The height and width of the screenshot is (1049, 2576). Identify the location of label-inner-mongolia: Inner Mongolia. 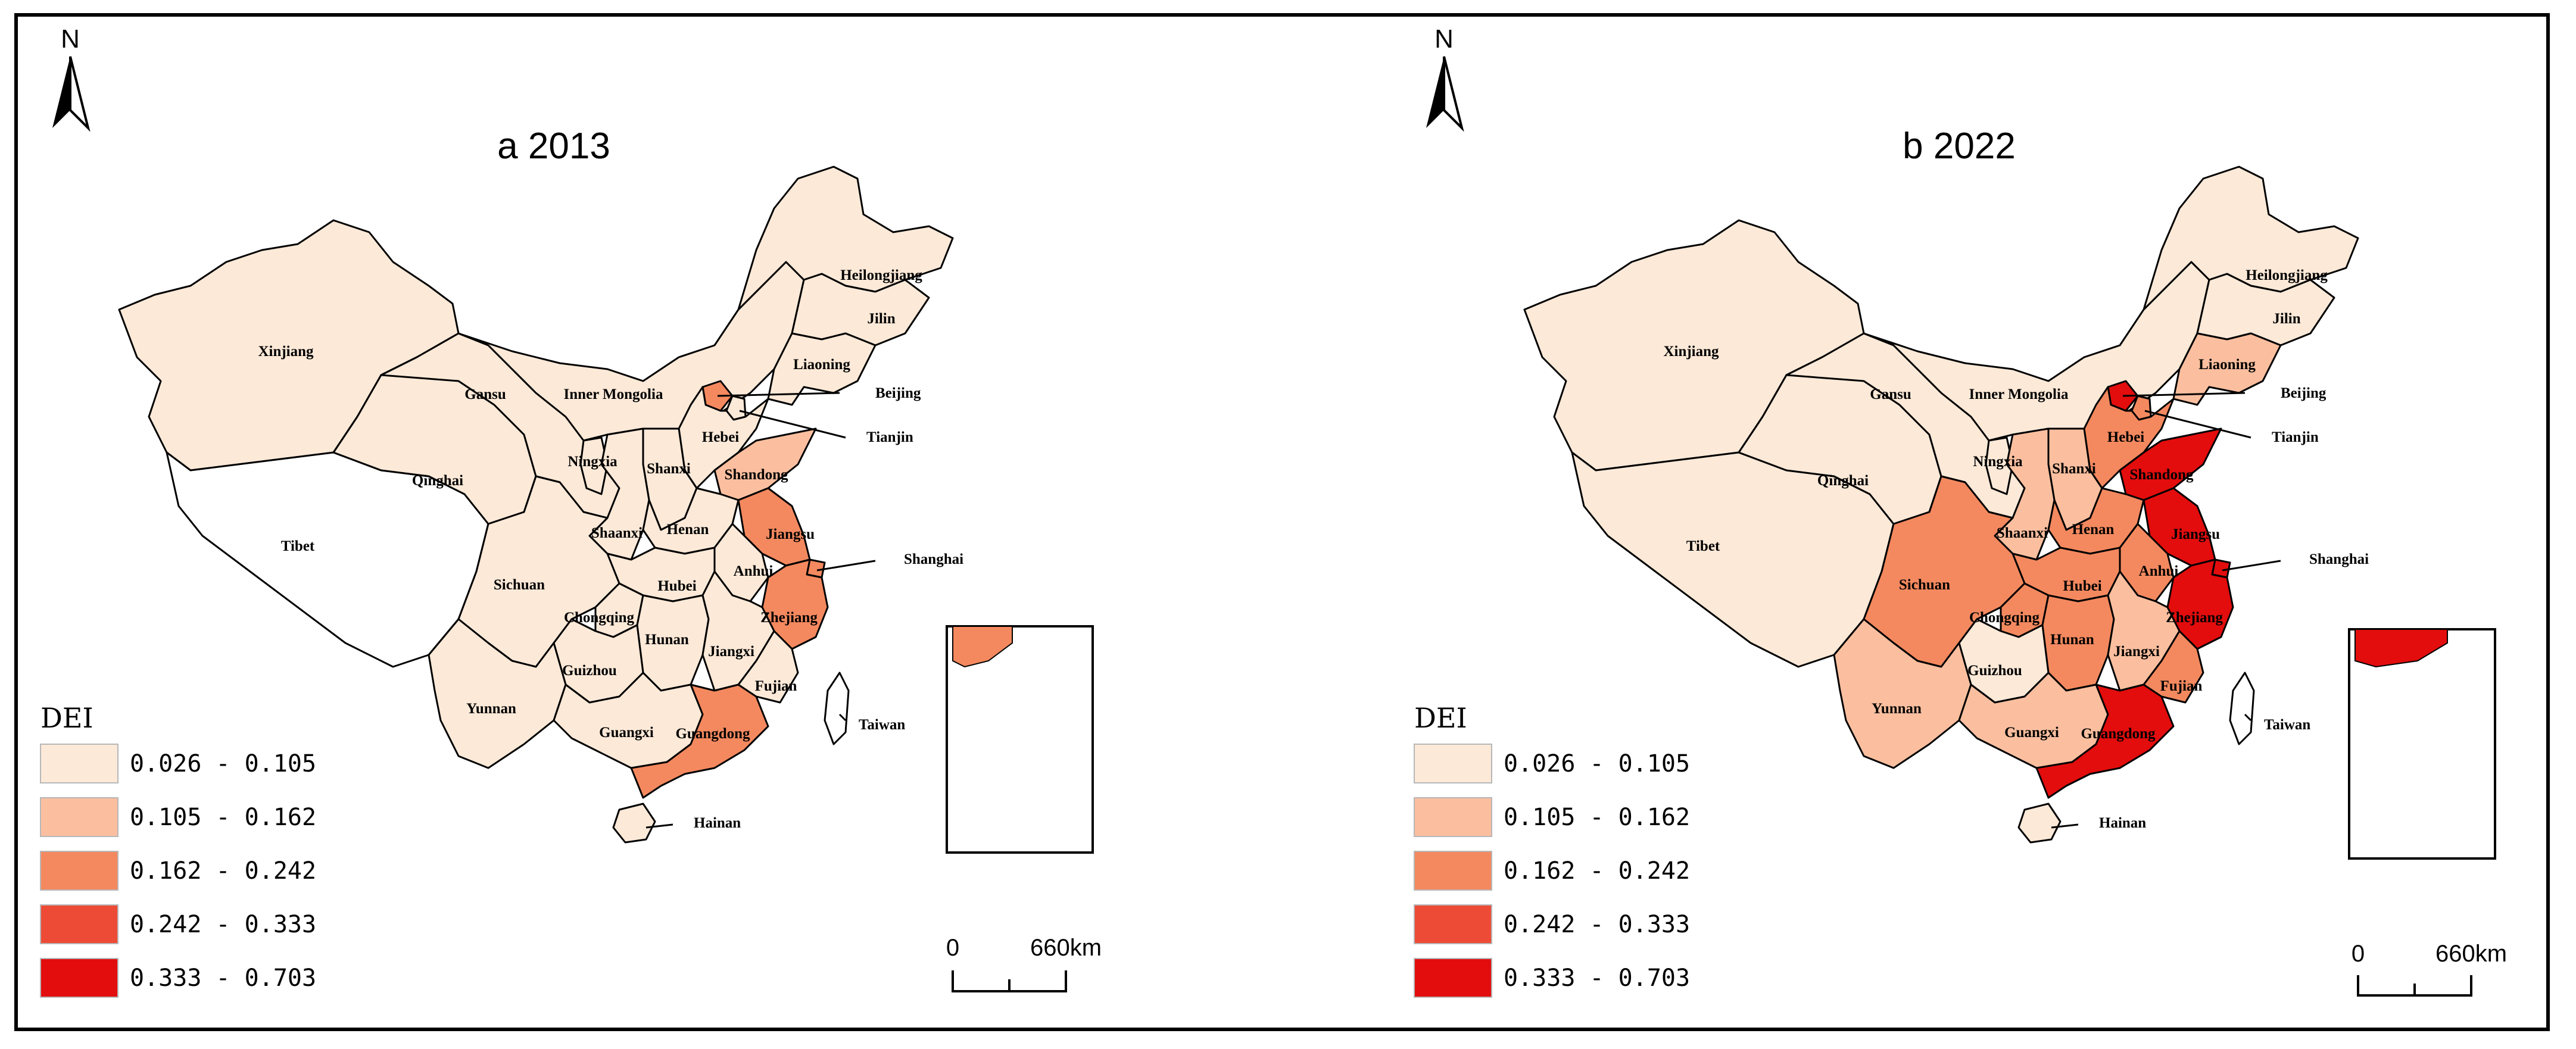
(613, 394).